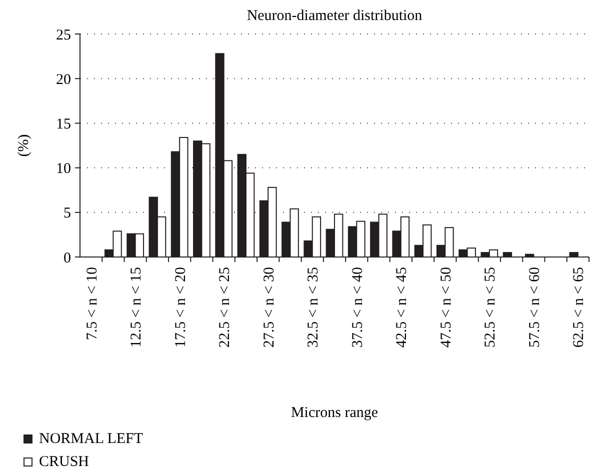 The height and width of the screenshot is (475, 599). Describe the element at coordinates (67, 258) in the screenshot. I see `y-tick-label: 0` at that location.